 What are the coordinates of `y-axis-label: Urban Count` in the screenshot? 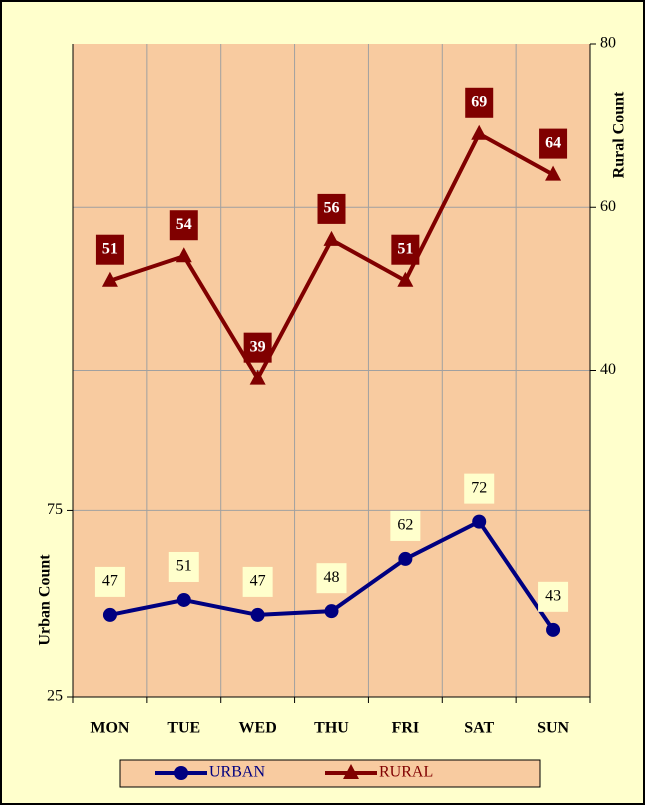 It's located at (45, 600).